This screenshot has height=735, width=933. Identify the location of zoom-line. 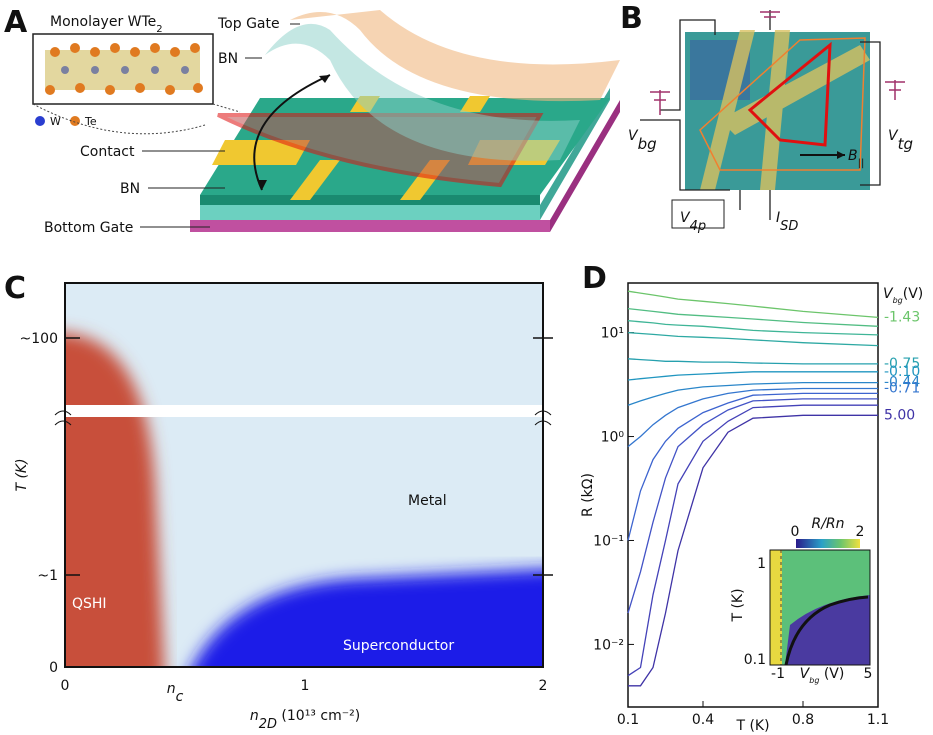
(136, 119).